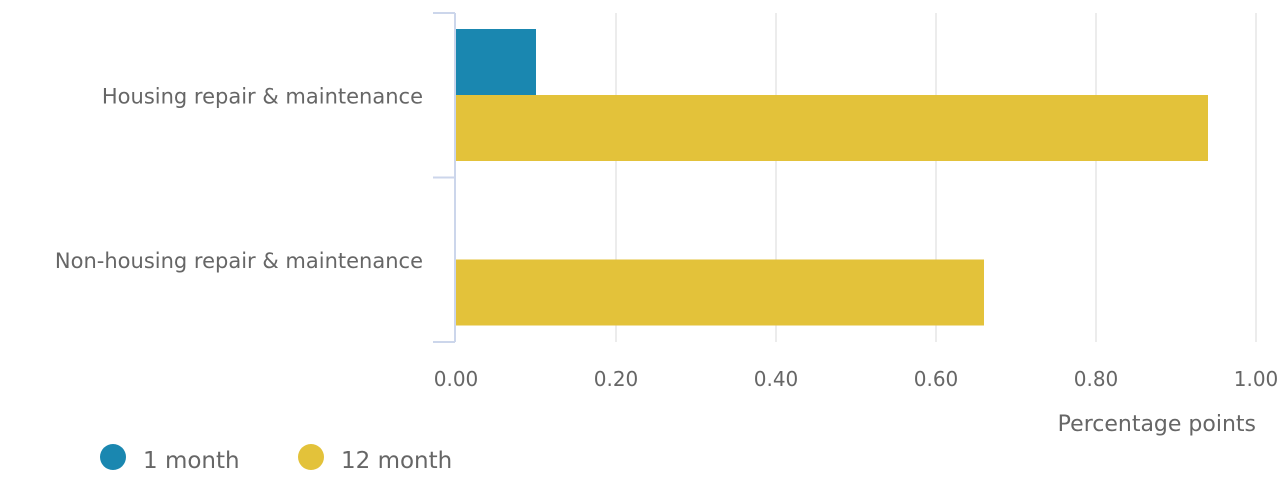 The height and width of the screenshot is (499, 1288). What do you see at coordinates (456, 379) in the screenshot?
I see `x-tick-label: 0.00` at bounding box center [456, 379].